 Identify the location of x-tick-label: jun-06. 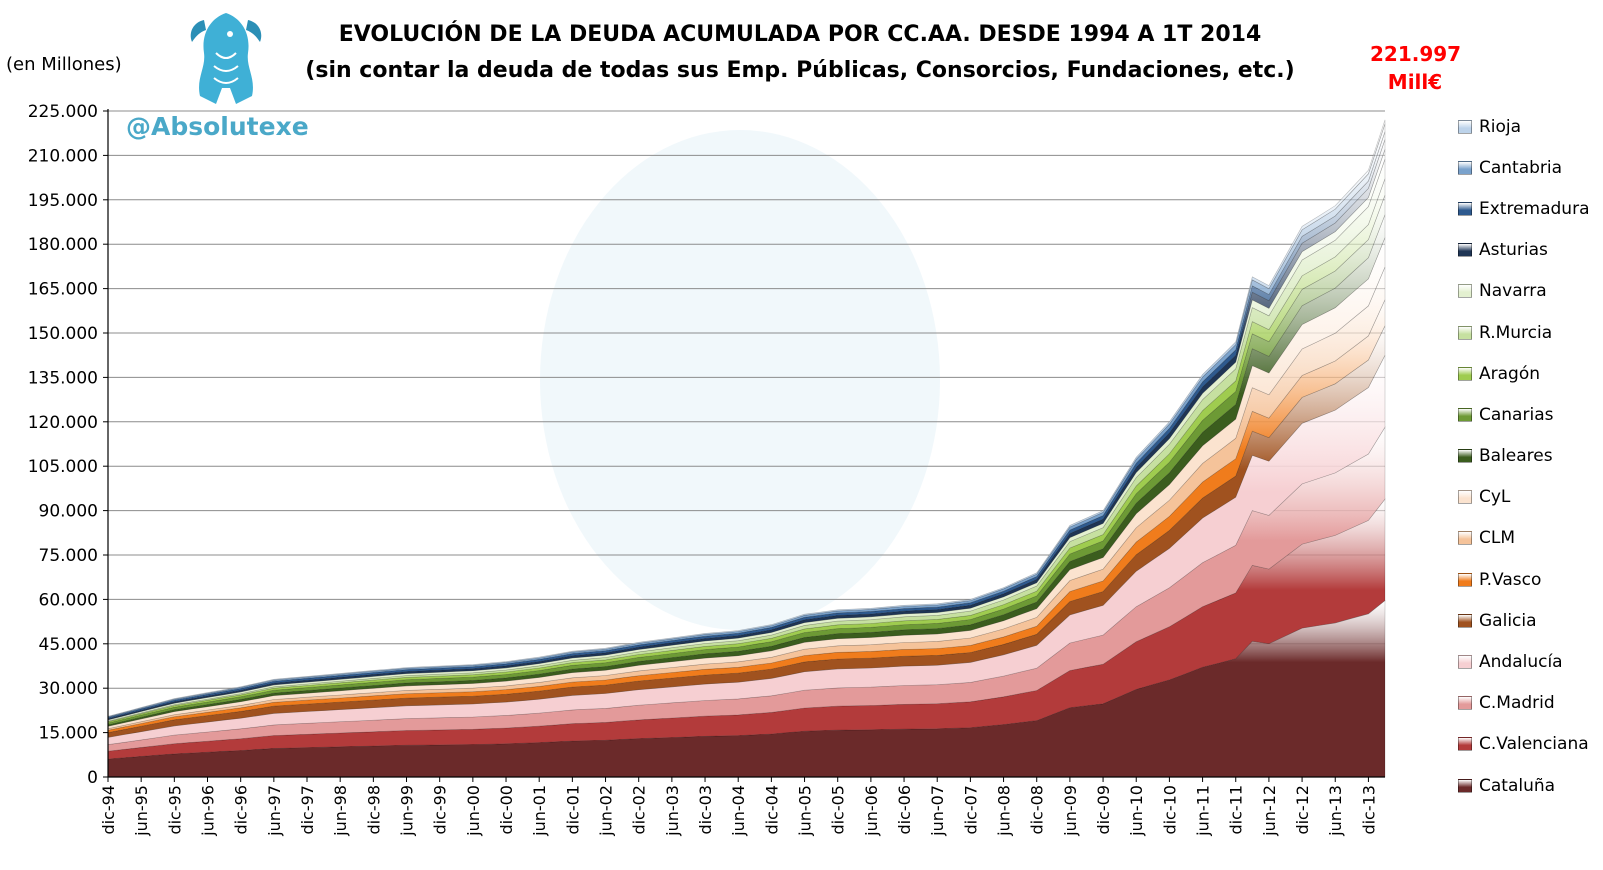
(871, 811).